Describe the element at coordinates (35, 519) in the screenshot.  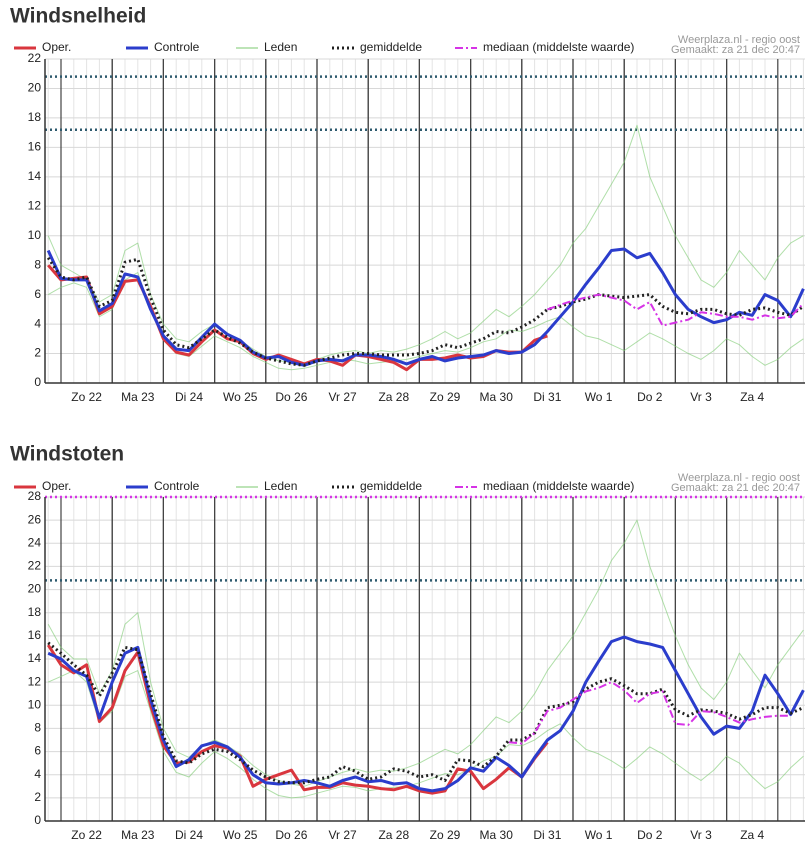
I see `y-tick-label: 26` at that location.